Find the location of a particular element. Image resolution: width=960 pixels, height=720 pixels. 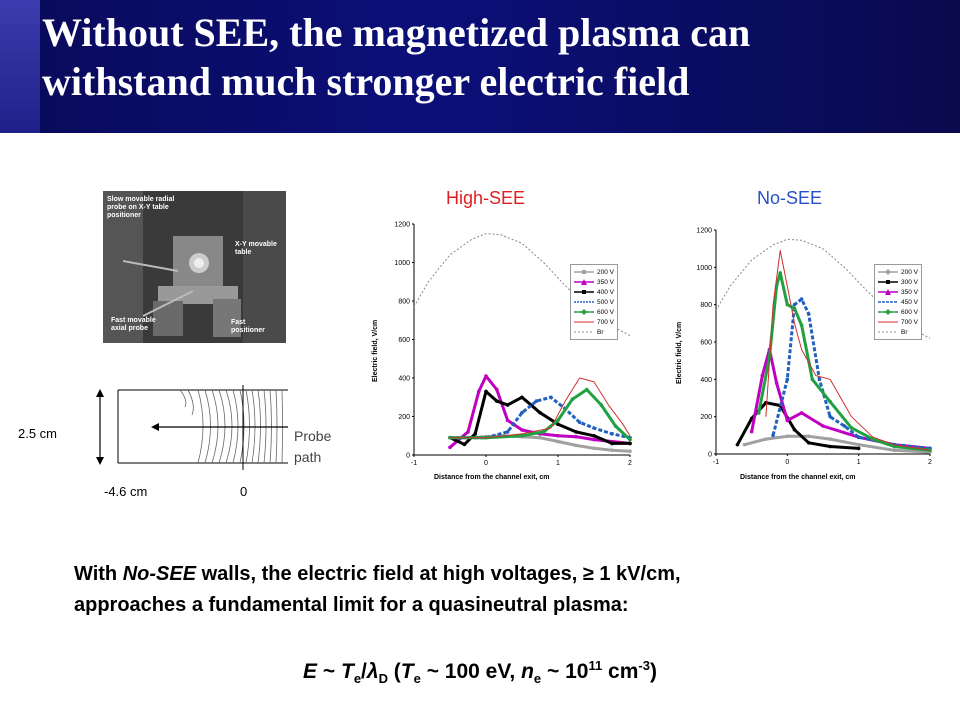

diagram-zero-label: 0 is located at coordinates (244, 491).